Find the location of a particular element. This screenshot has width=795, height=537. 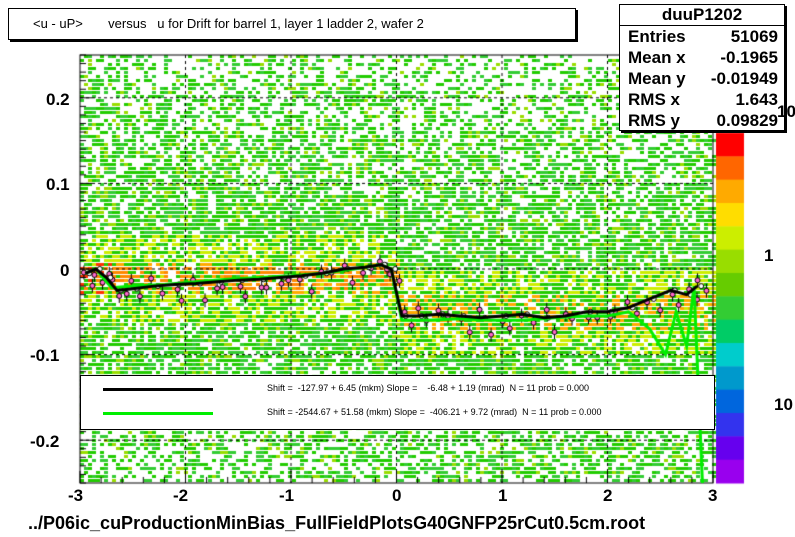

x-tick: 2 is located at coordinates (608, 495).